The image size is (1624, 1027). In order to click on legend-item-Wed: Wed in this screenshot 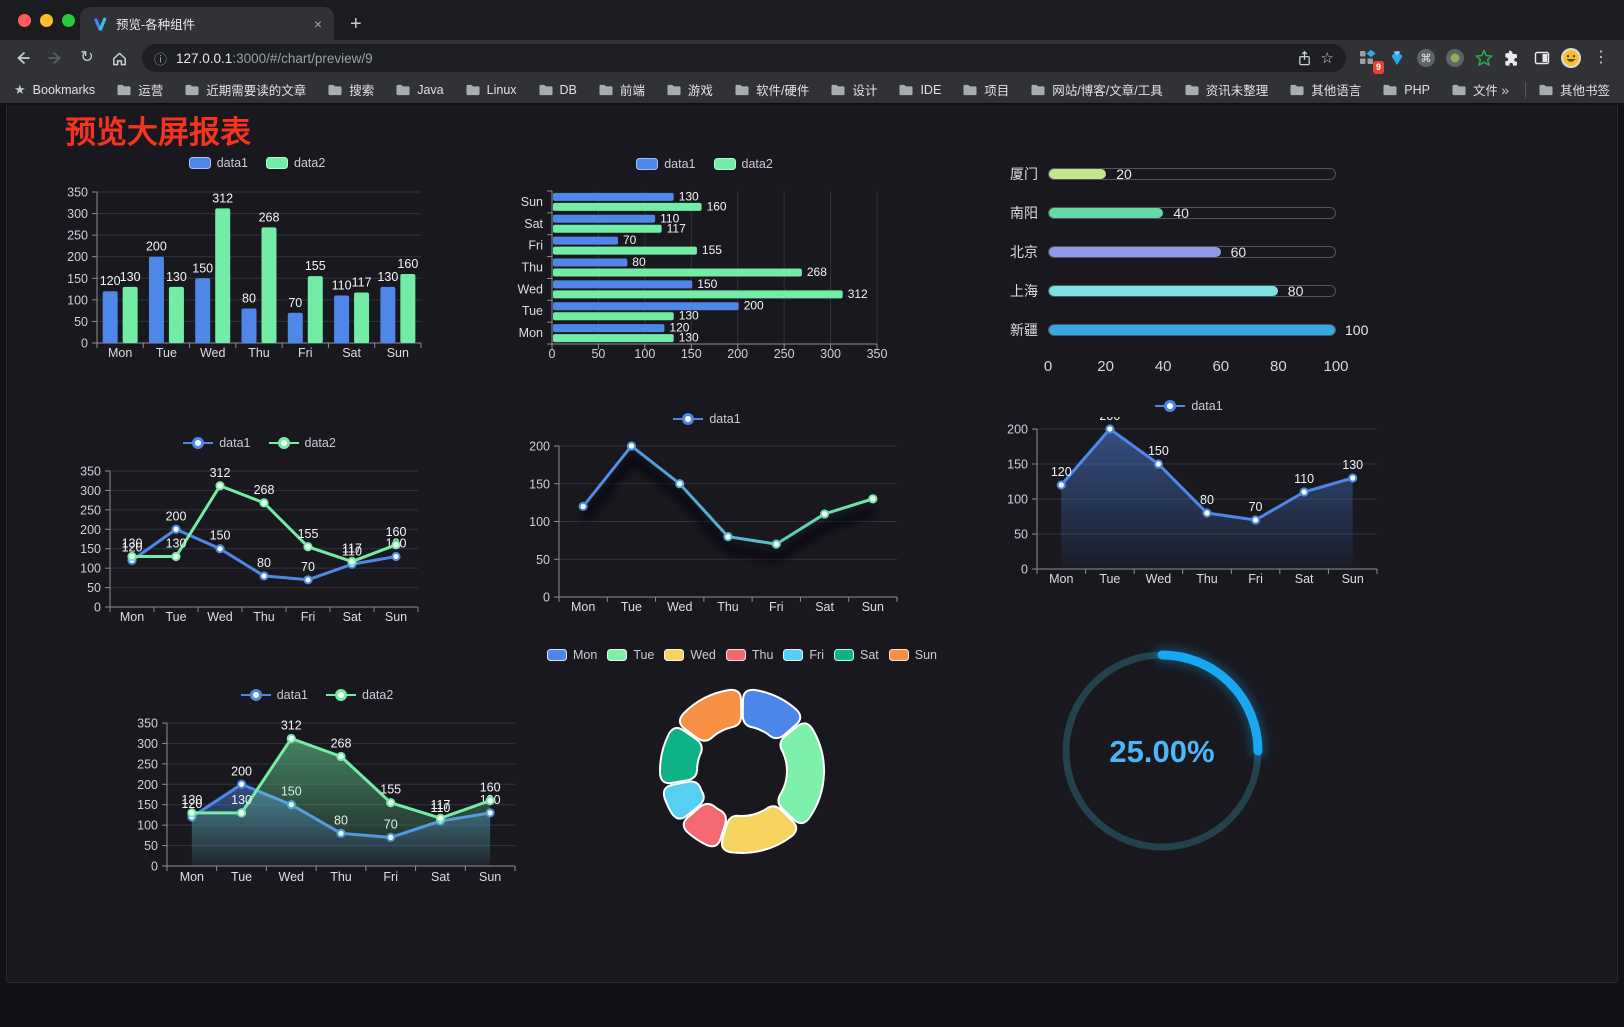, I will do `click(690, 655)`.